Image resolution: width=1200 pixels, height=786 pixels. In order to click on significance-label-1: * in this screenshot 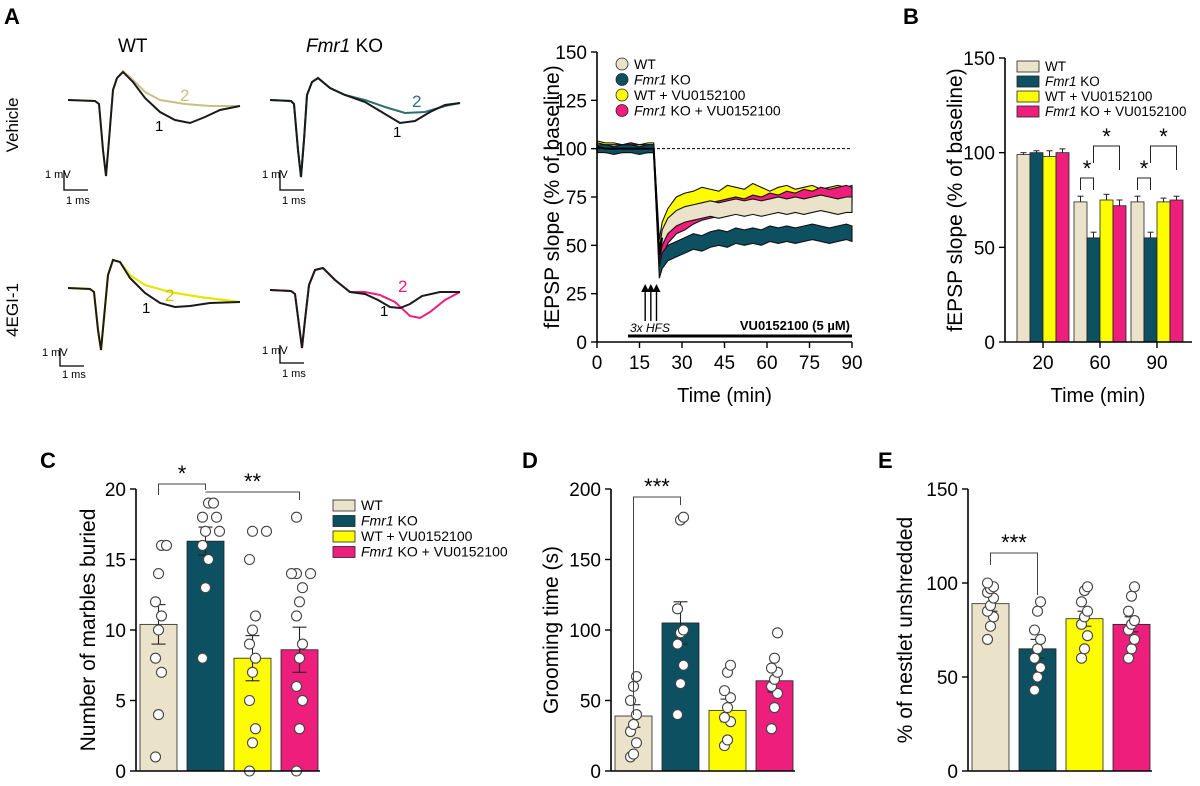, I will do `click(182, 473)`.